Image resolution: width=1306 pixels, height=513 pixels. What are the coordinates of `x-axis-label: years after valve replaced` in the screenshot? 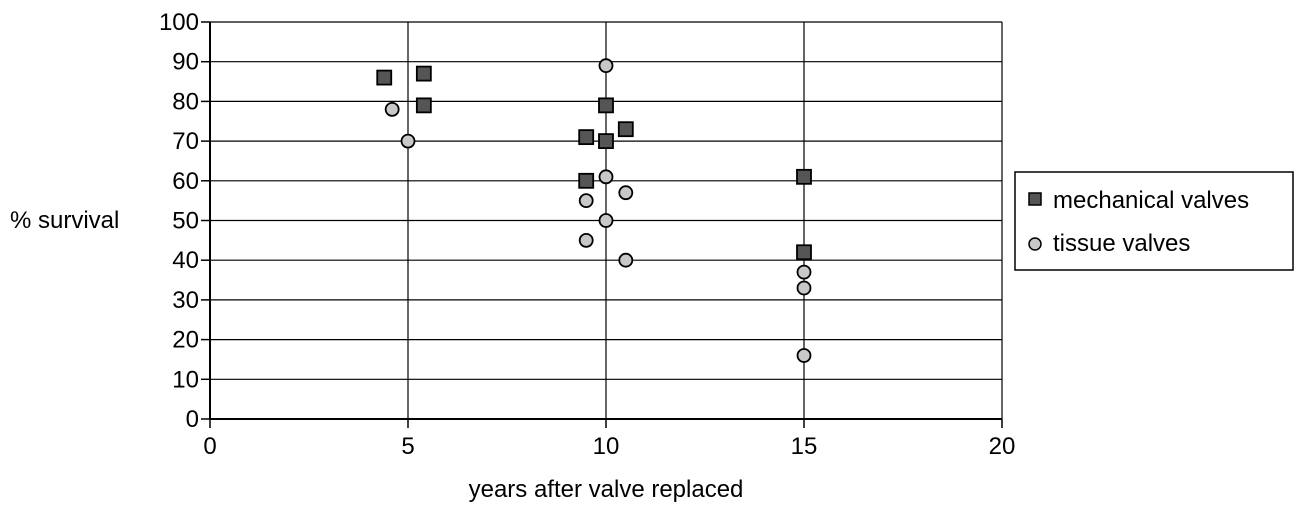 It's located at (606, 489).